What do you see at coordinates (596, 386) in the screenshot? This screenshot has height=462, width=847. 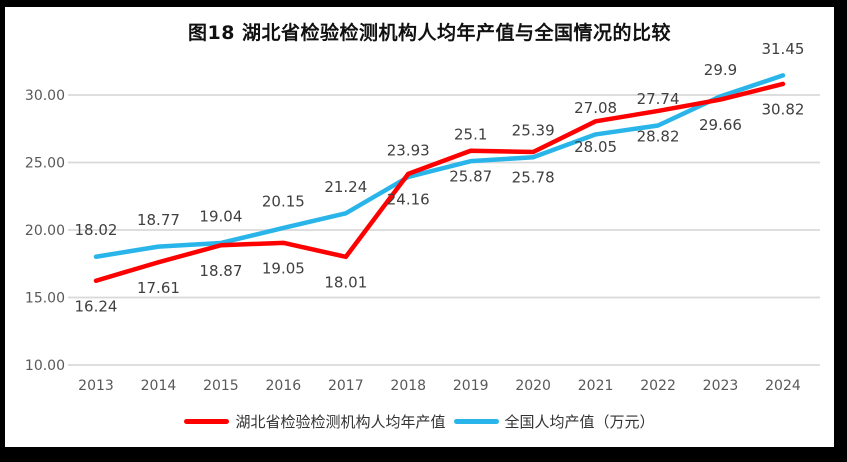 I see `x-axis-tick-label: 2021` at bounding box center [596, 386].